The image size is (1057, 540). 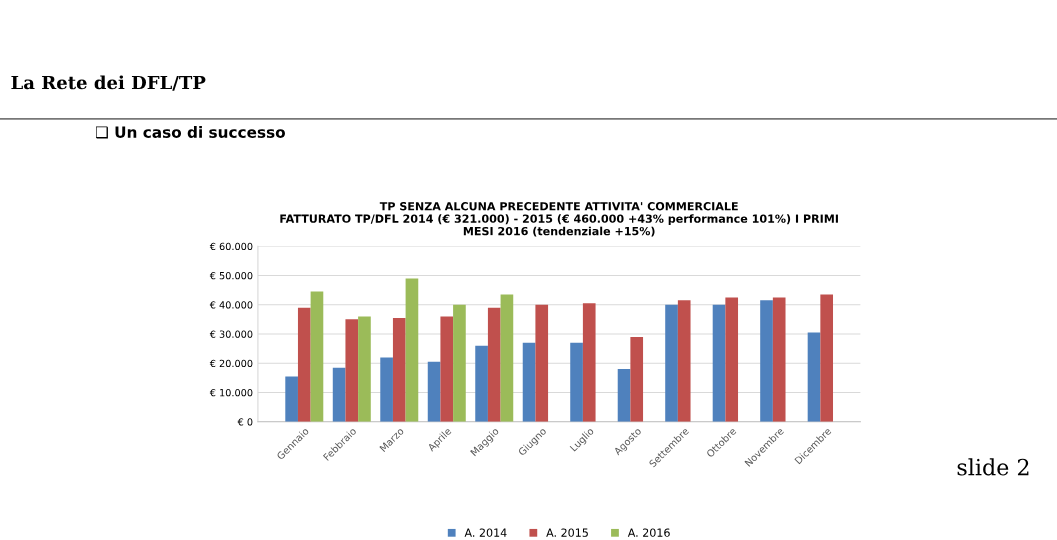 What do you see at coordinates (559, 219) in the screenshot?
I see `chart-title: TP SENZA ALCUNA PRECEDENTE ATTIVITA' COMMERCIALE FATTURATO TP/DFL 2014 (€ 321.000) - 2015 (€ 460.000 +43% performance 101%) I PRIMI MESI 2016 (tendenziale +15%)` at bounding box center [559, 219].